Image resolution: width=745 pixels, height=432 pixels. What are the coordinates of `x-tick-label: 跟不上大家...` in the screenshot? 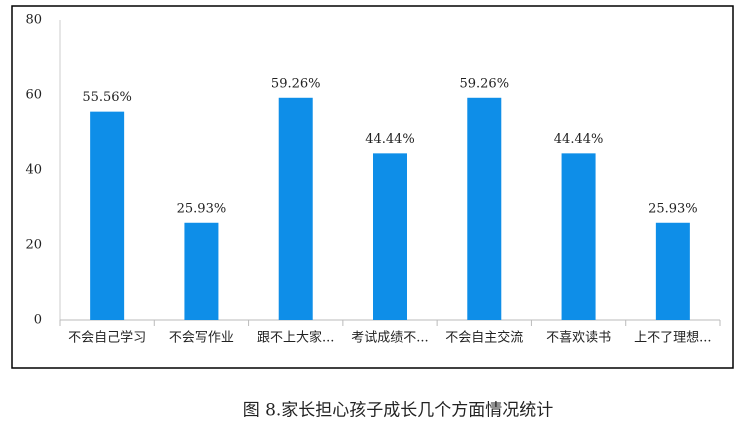 It's located at (295, 338).